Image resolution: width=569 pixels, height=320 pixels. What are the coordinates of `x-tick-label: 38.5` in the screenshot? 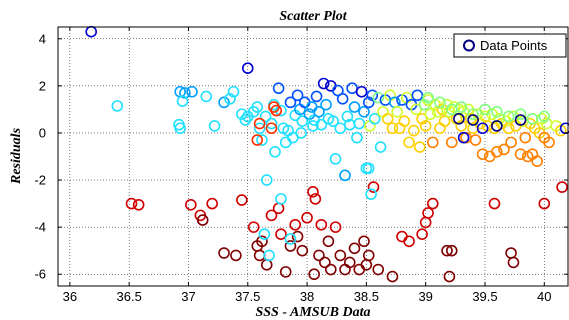 It's located at (366, 296).